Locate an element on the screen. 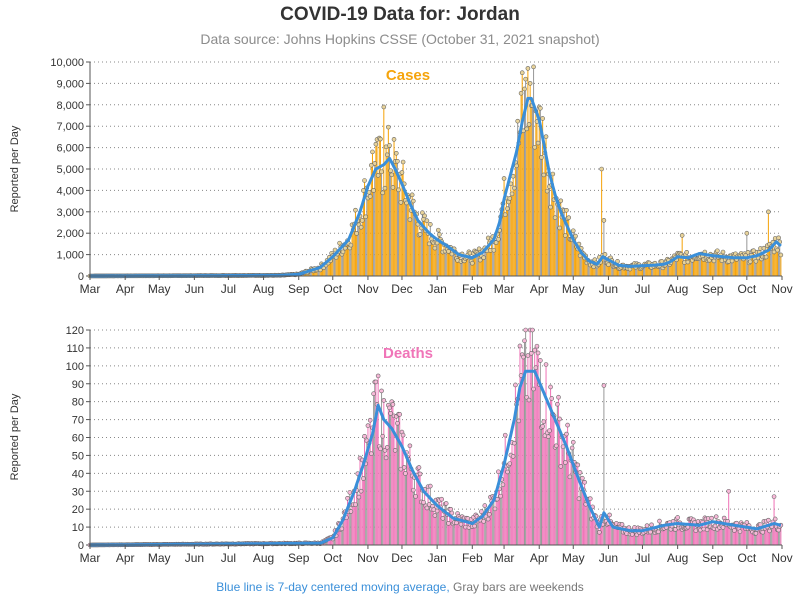 The height and width of the screenshot is (600, 800). deaths-ytick-label: 30 is located at coordinates (78, 492).